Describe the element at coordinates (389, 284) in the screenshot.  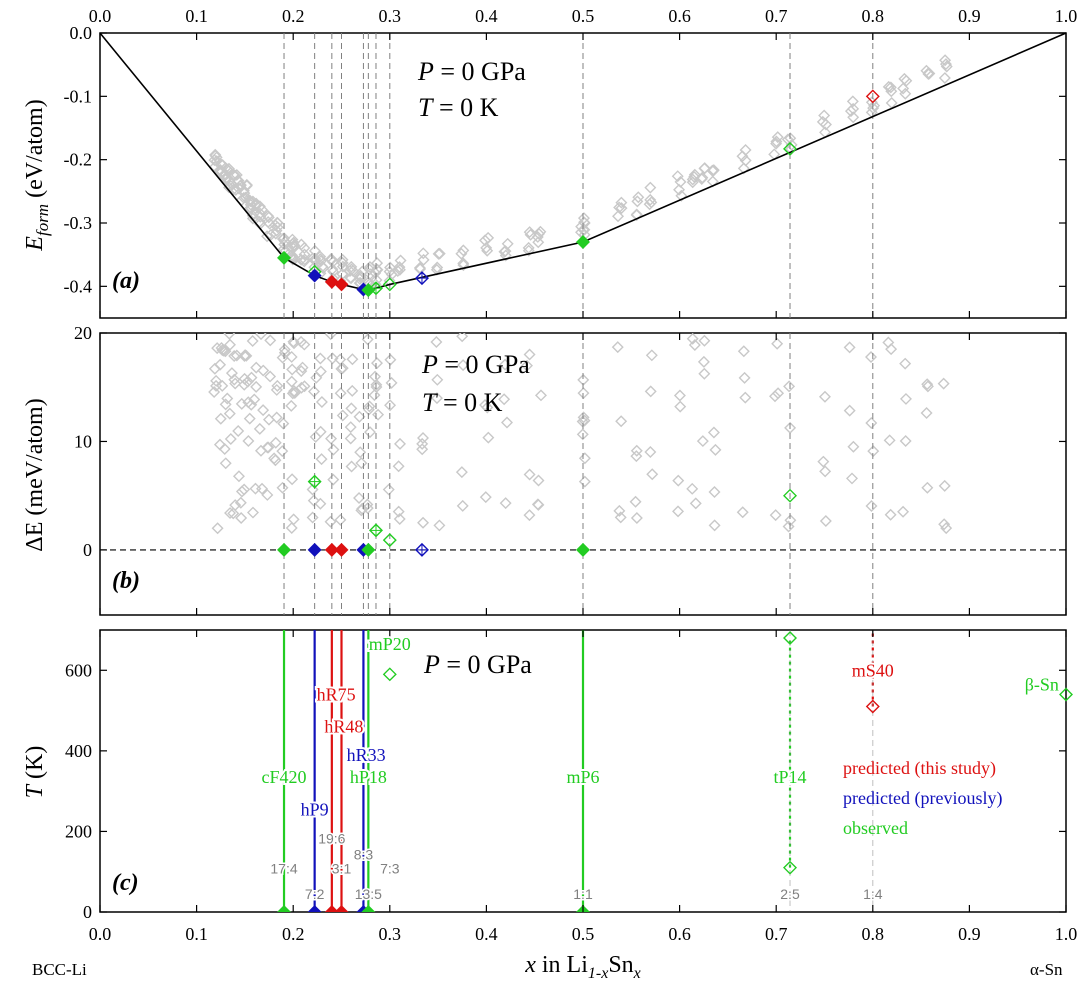
I see `hull-structure-a` at that location.